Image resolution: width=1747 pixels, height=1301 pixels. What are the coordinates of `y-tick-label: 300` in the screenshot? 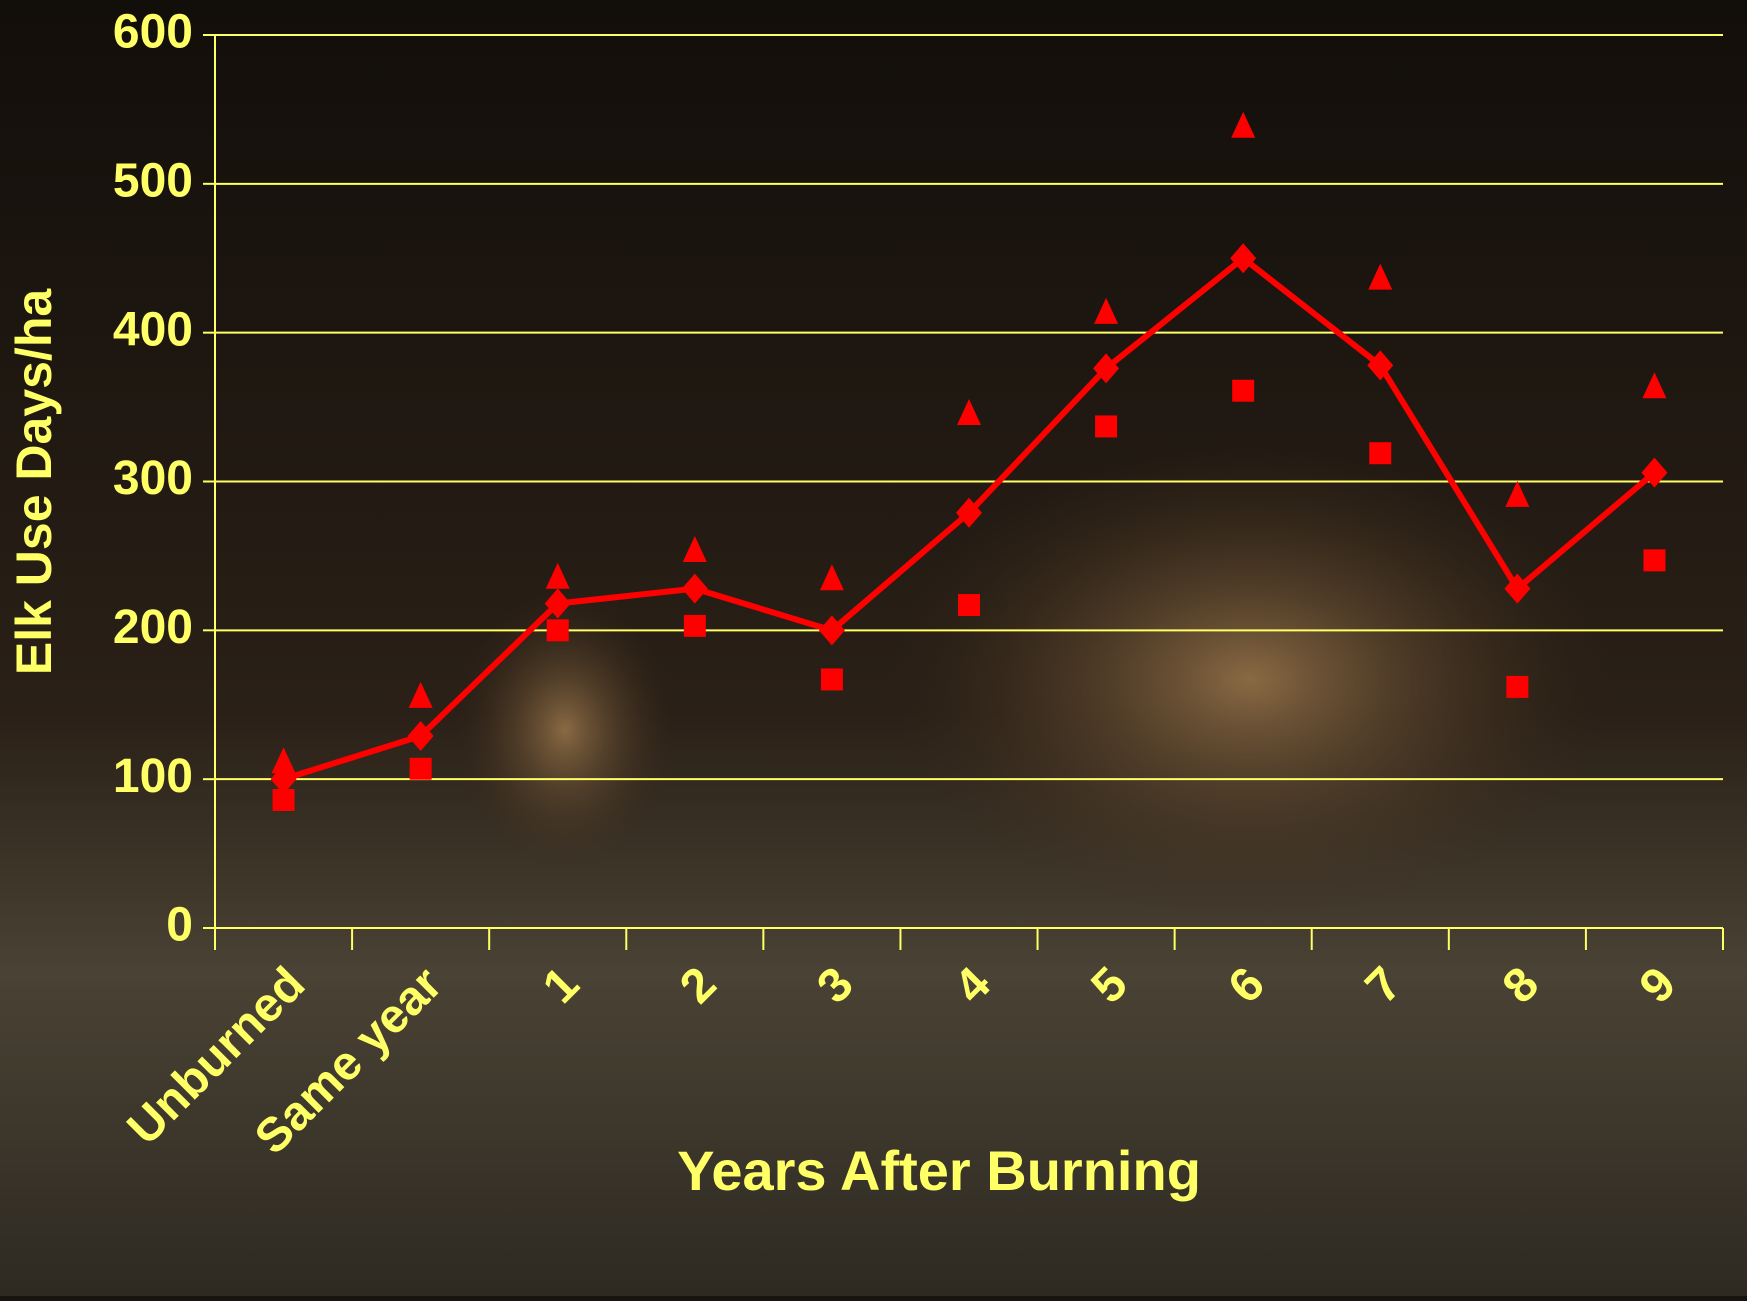 It's located at (153, 478).